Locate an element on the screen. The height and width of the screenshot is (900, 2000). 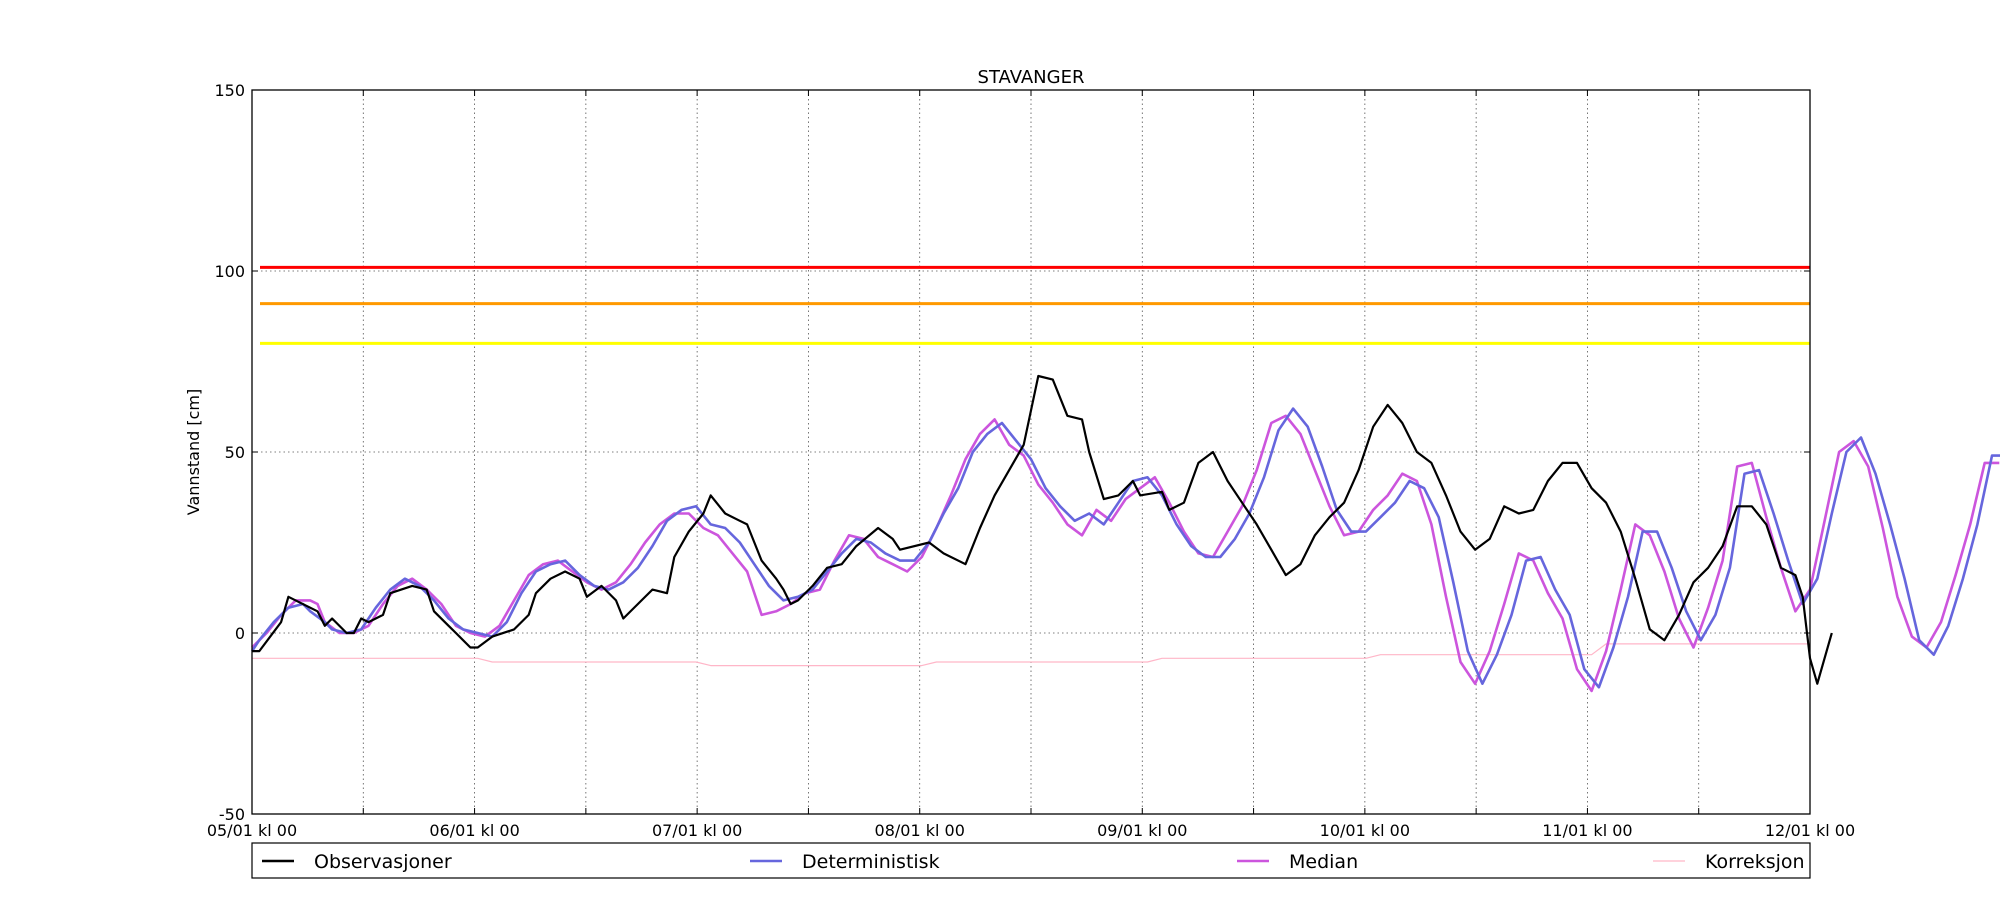
x-tick-label: 09/01 kl 00 is located at coordinates (1142, 830).